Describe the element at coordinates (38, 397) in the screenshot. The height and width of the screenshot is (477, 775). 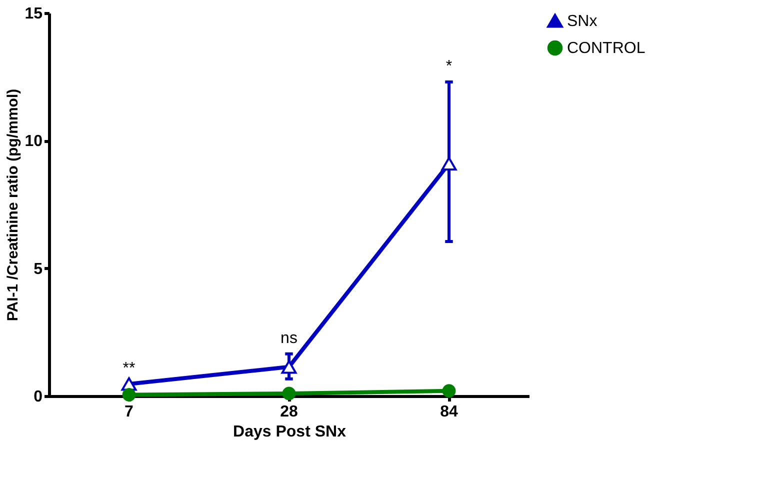
I see `y-tick-label: 0` at that location.